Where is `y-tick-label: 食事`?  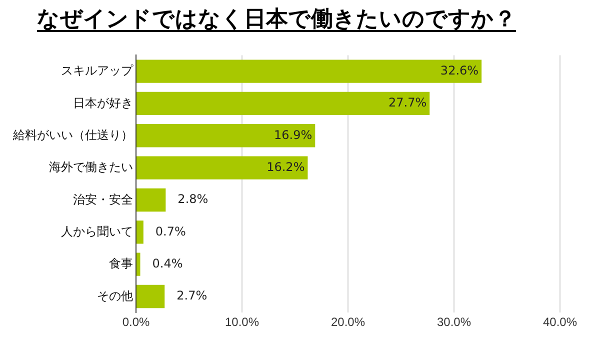
y-tick-label: 食事 is located at coordinates (121, 263).